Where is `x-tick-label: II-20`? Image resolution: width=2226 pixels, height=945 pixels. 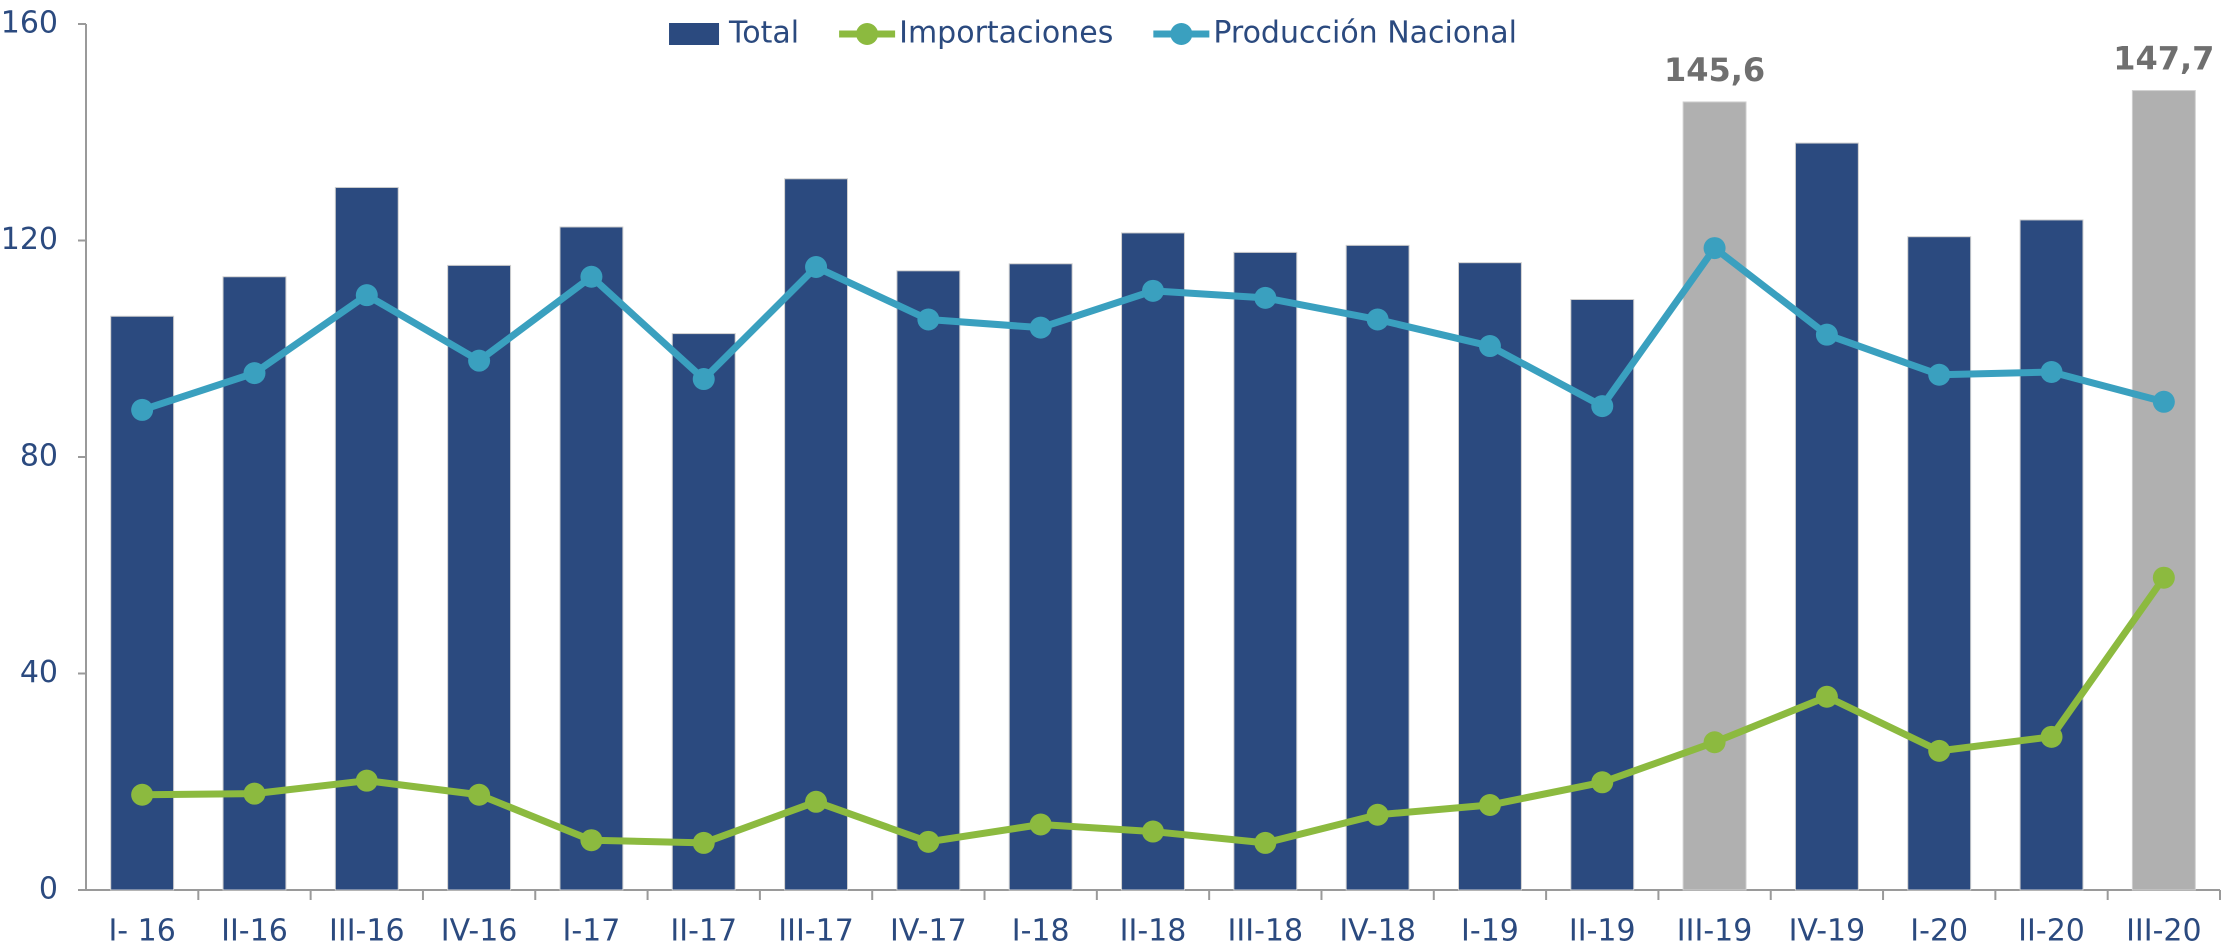 x-tick-label: II-20 is located at coordinates (2051, 929).